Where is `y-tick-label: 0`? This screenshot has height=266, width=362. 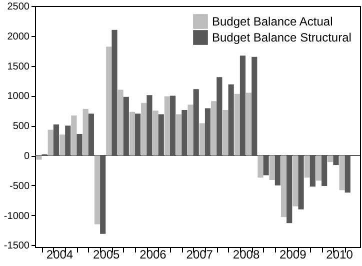
y-tick-label: 0 is located at coordinates (27, 156).